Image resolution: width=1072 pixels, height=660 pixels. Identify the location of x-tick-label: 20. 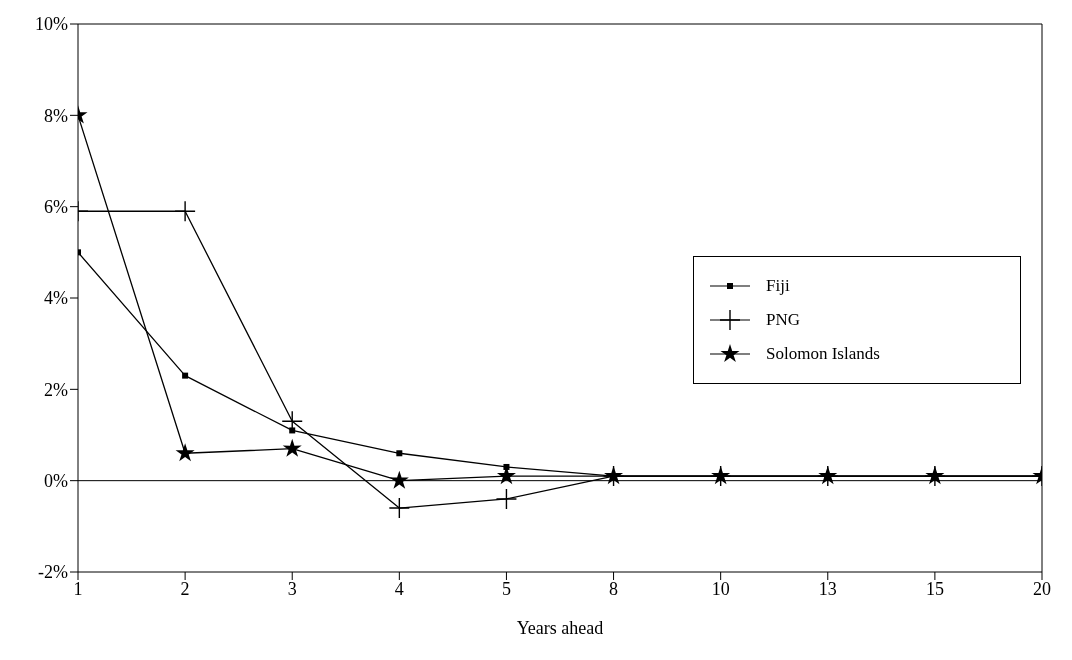
(1042, 588).